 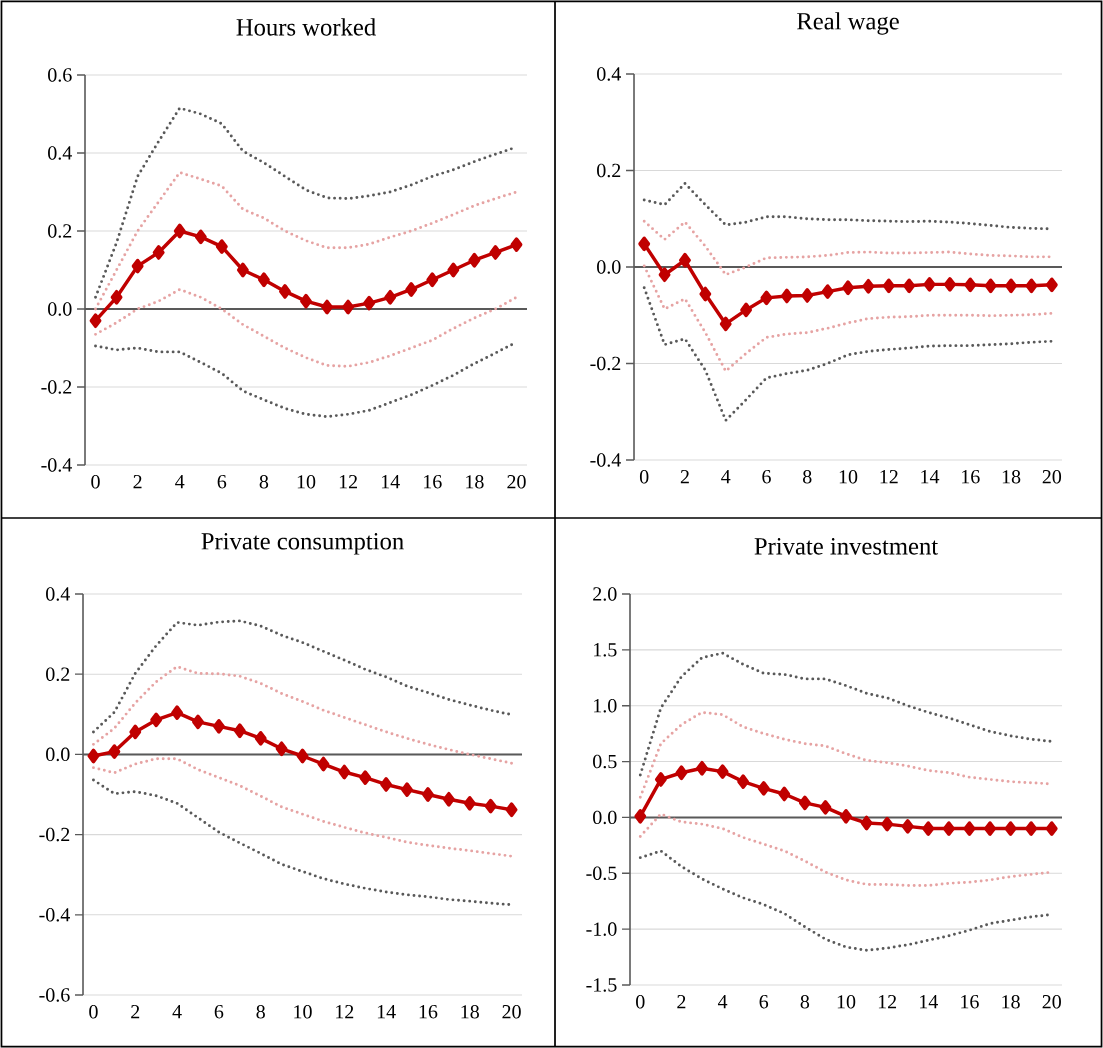 I want to click on y-tick-label: 1.0, so click(x=605, y=705).